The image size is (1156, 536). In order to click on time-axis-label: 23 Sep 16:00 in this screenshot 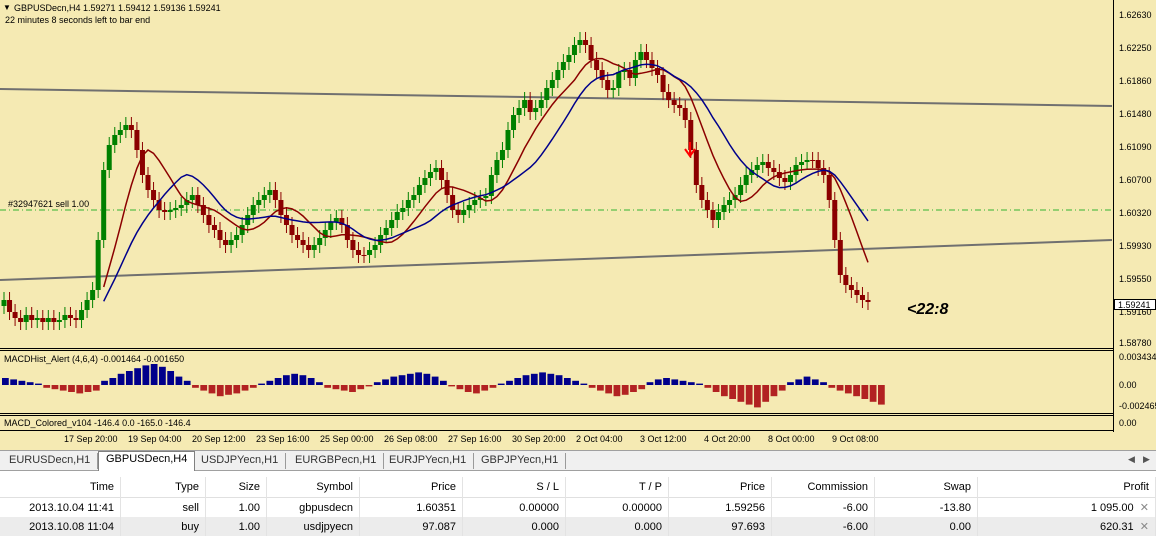, I will do `click(283, 439)`.